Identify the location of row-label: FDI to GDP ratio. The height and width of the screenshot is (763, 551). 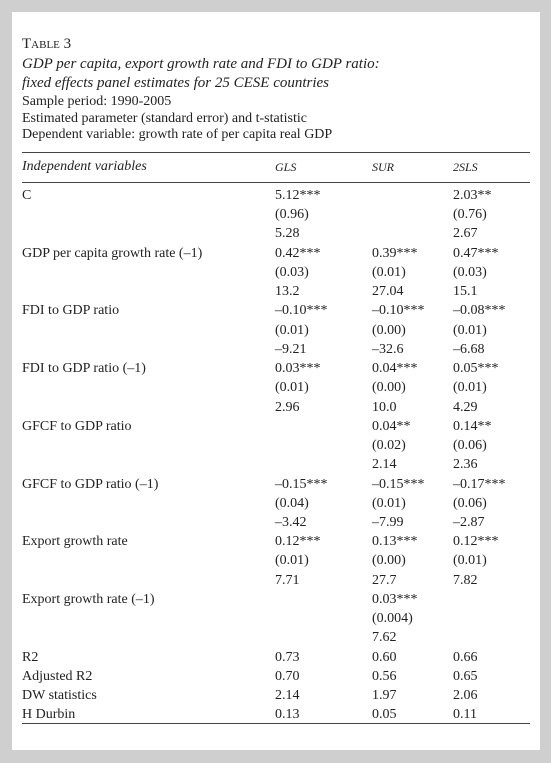
(71, 311).